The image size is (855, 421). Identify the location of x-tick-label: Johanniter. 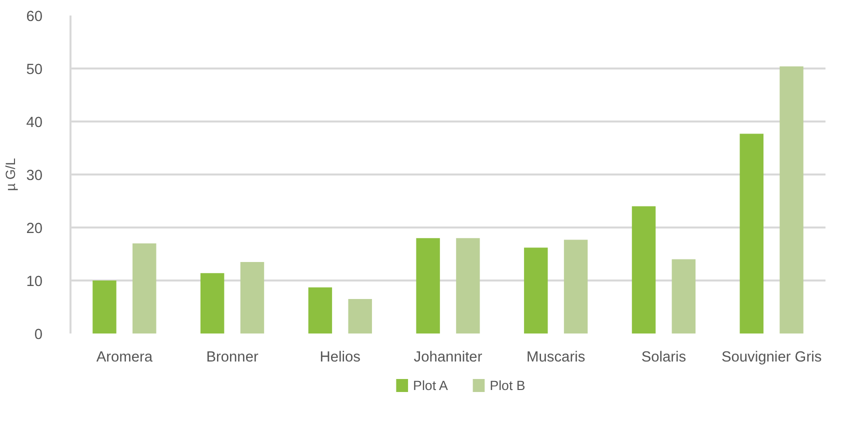
(448, 358).